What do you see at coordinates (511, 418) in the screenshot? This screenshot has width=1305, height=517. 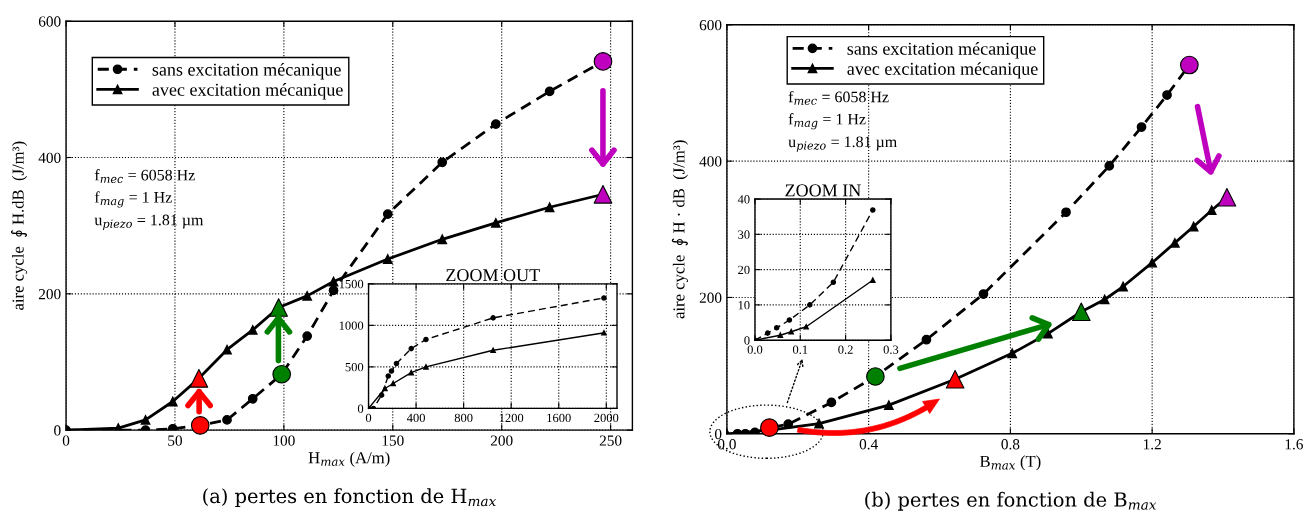 I see `x-tick-label: 1200` at bounding box center [511, 418].